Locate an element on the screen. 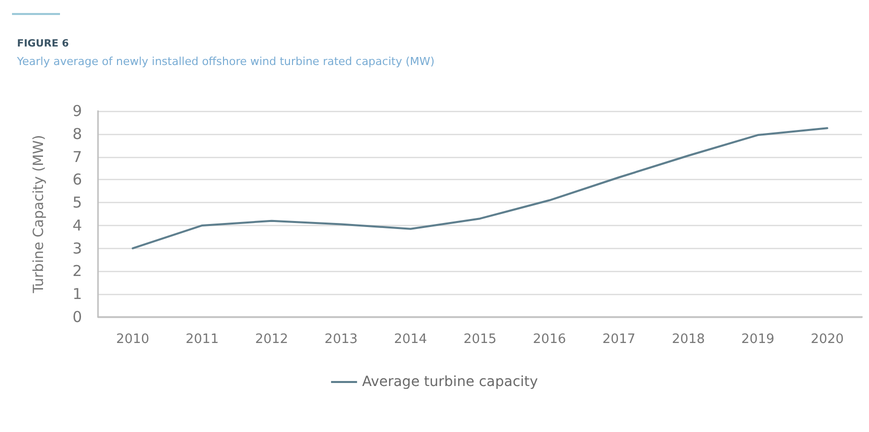 Image resolution: width=869 pixels, height=432 pixels. chart-subtitle: Yearly average of newly installed offshore wind turbine rated capacity (MW) is located at coordinates (225, 61).